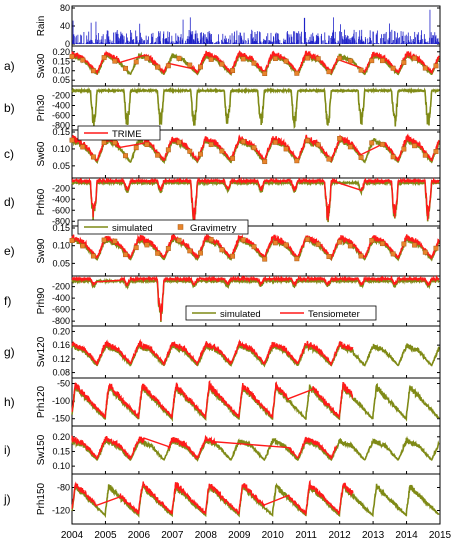 This screenshot has height=550, width=455. I want to click on ytick-label: 0.05, so click(61, 80).